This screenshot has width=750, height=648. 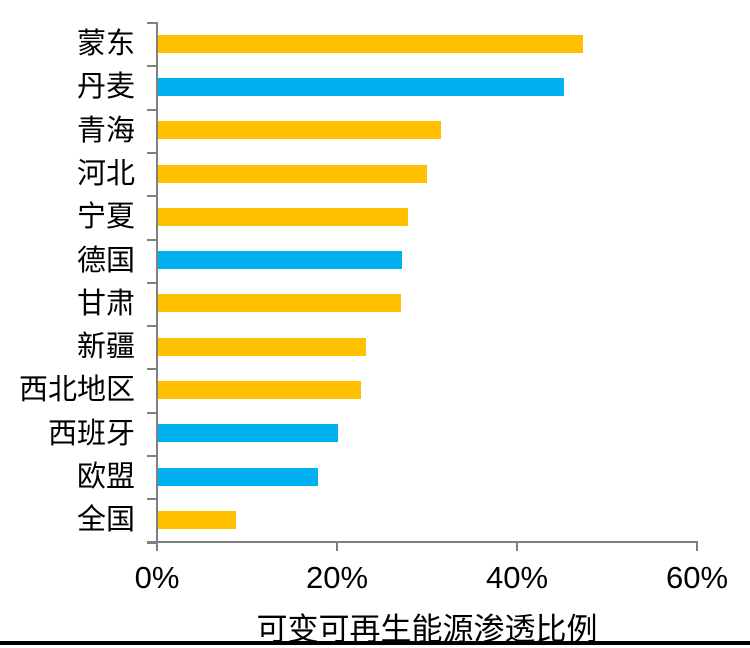 I want to click on category-label: 青海, so click(x=105, y=129).